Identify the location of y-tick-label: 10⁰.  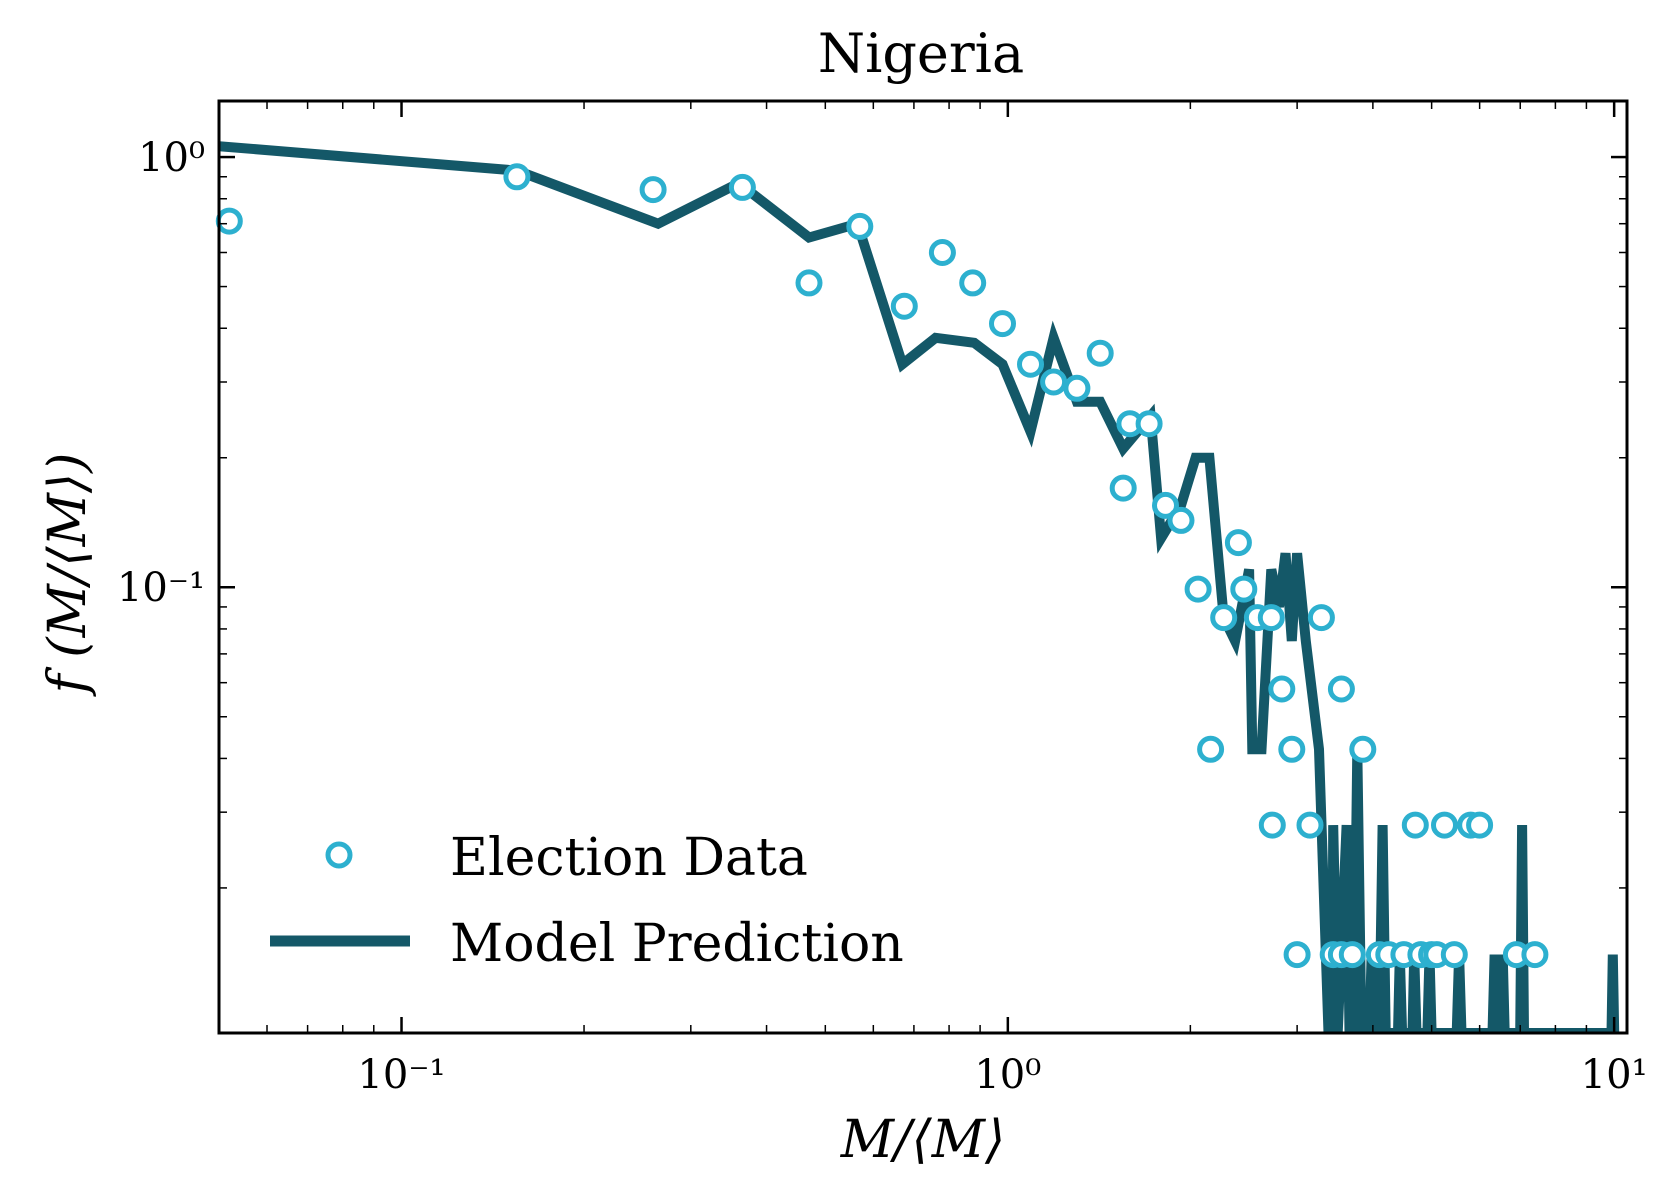
(171, 158).